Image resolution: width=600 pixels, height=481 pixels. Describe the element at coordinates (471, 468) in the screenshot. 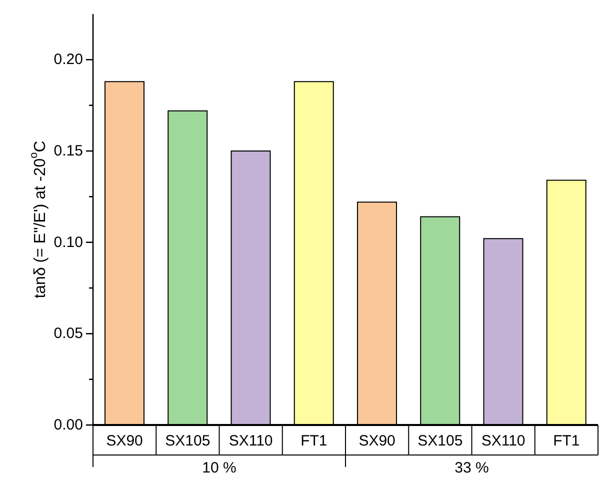

I see `text: 33 %` at that location.